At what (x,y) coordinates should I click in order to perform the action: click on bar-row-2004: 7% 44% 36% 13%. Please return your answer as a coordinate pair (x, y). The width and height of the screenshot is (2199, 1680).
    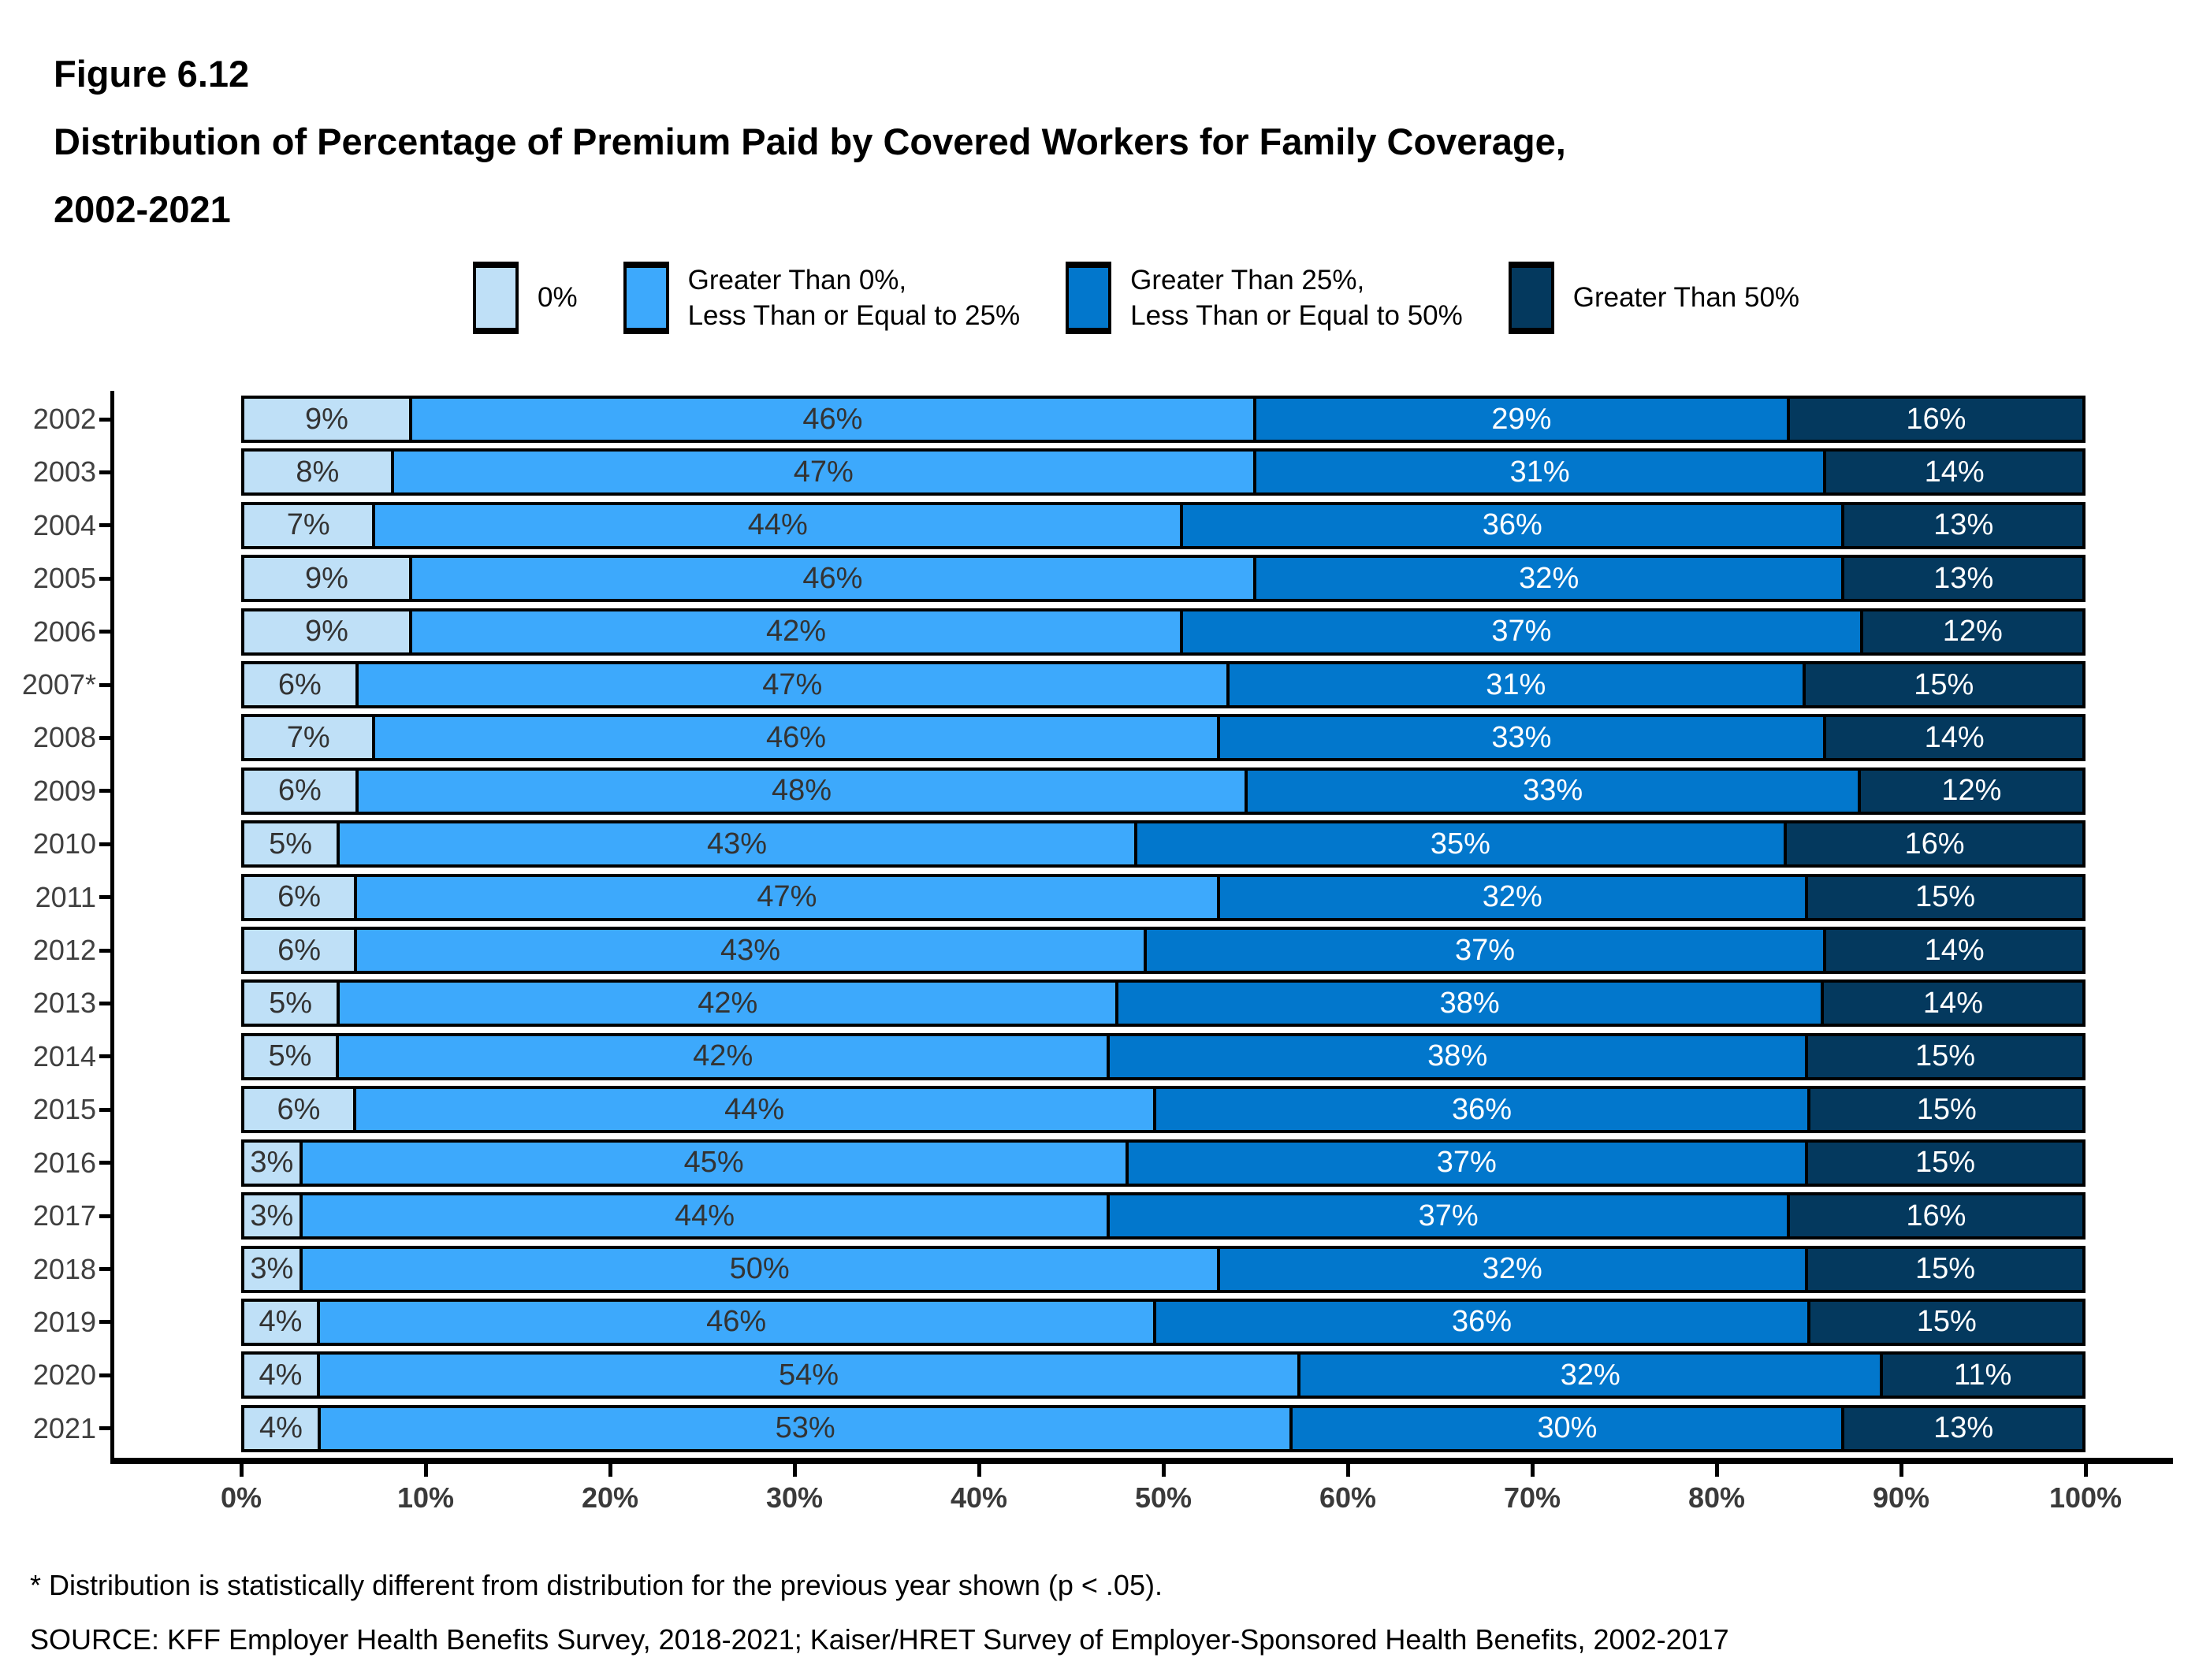
    Looking at the image, I should click on (1163, 525).